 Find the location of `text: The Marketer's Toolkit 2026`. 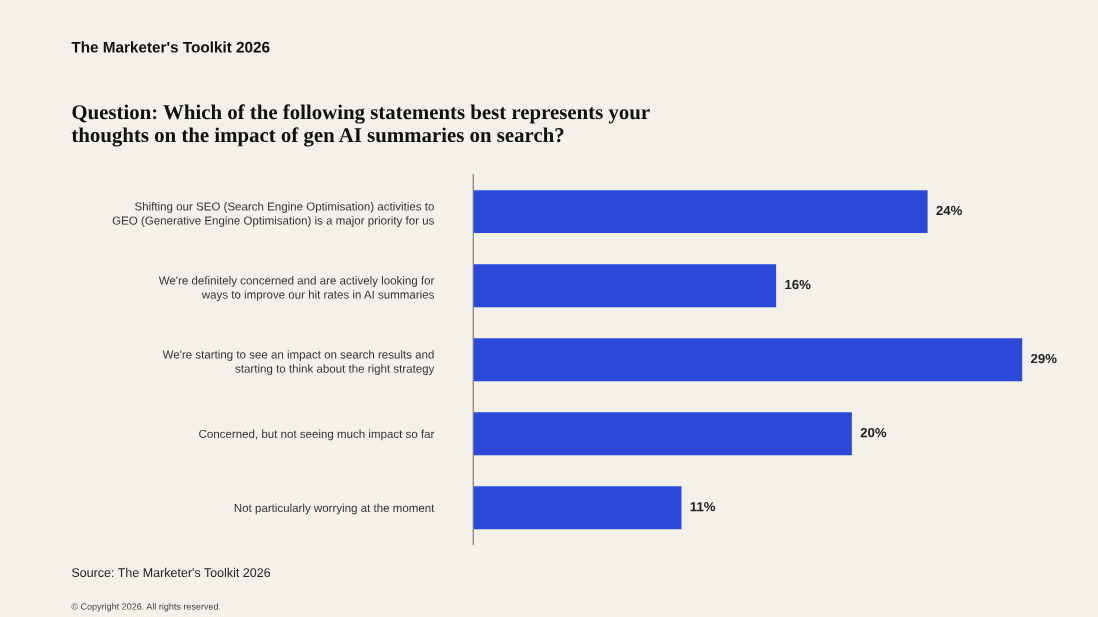

text: The Marketer's Toolkit 2026 is located at coordinates (170, 47).